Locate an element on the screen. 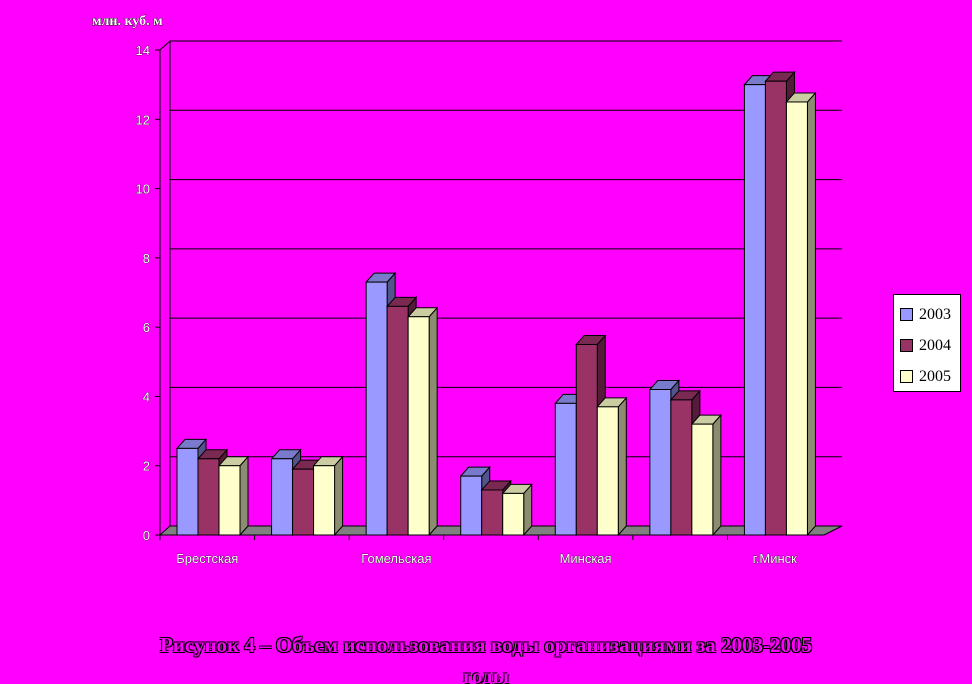 The width and height of the screenshot is (972, 684). legend-item-2005: 2005 is located at coordinates (930, 376).